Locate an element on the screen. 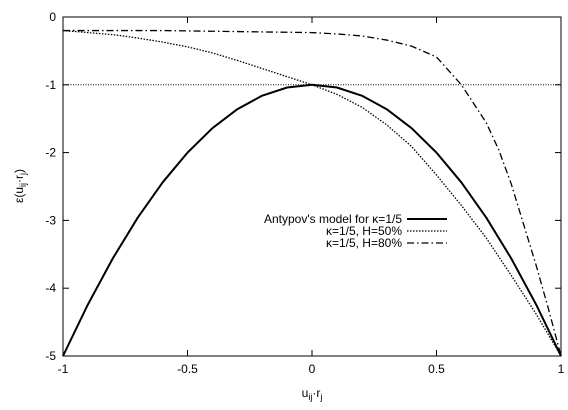 The width and height of the screenshot is (568, 410). x-label-sub: ij is located at coordinates (310, 397).